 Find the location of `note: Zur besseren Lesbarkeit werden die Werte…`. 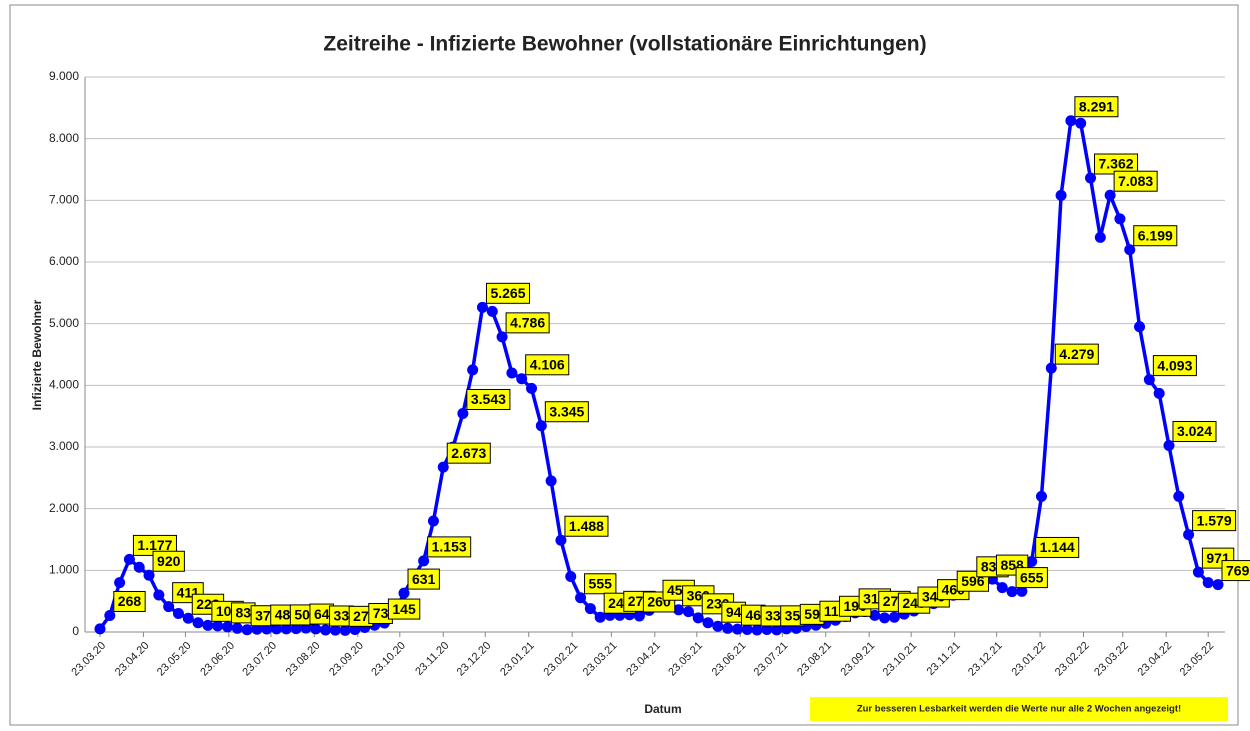

note: Zur besseren Lesbarkeit werden die Werte… is located at coordinates (1019, 709).